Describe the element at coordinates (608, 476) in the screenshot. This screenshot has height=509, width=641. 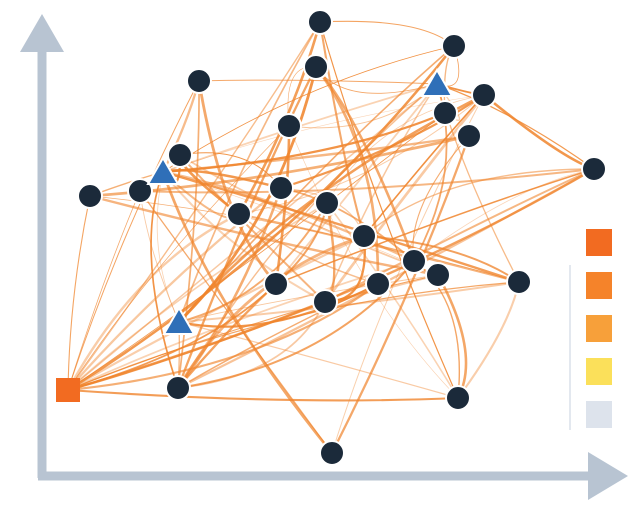
I see `x-axis-arrow-icon` at that location.